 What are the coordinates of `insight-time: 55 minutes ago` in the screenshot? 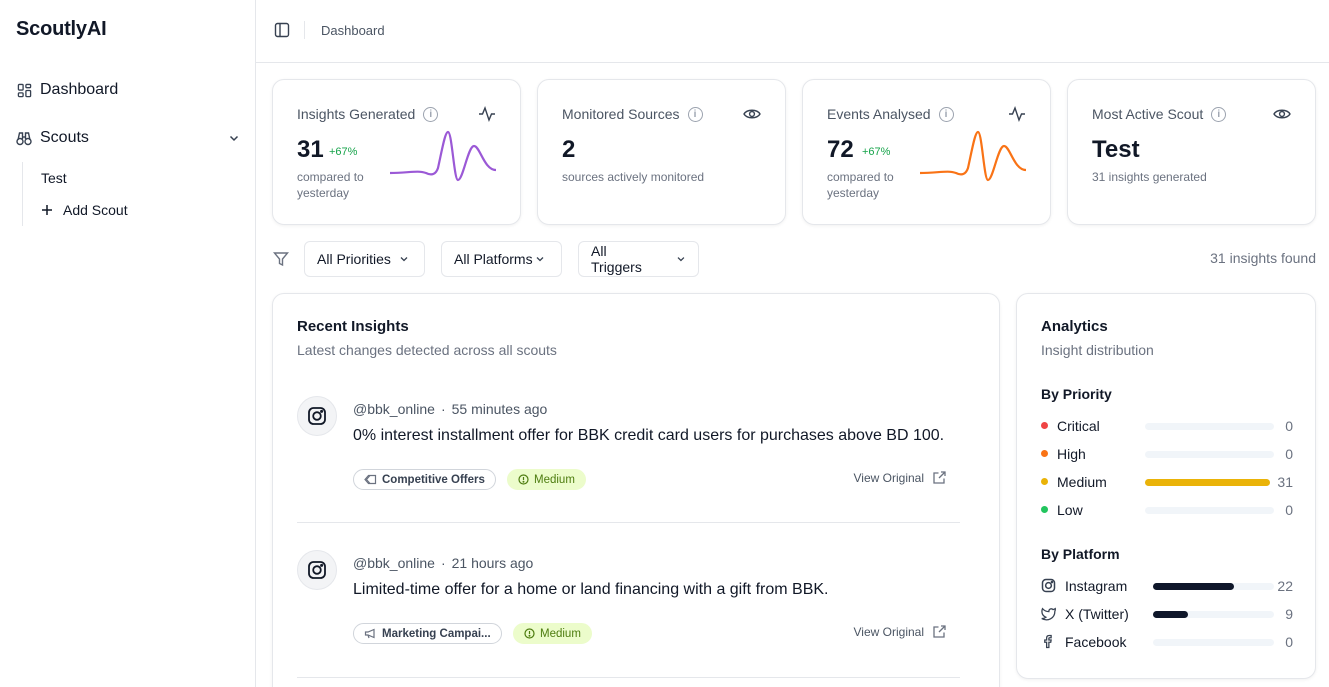 It's located at (499, 409).